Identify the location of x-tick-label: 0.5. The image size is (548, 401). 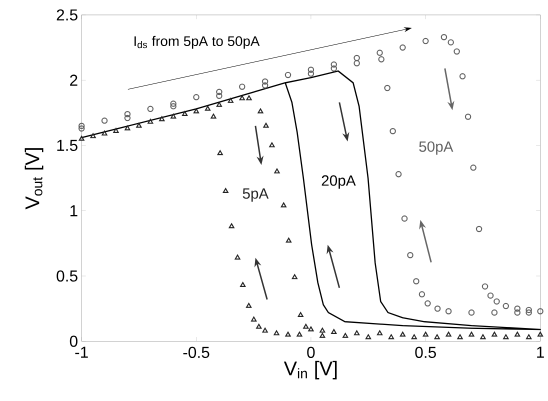
(425, 352).